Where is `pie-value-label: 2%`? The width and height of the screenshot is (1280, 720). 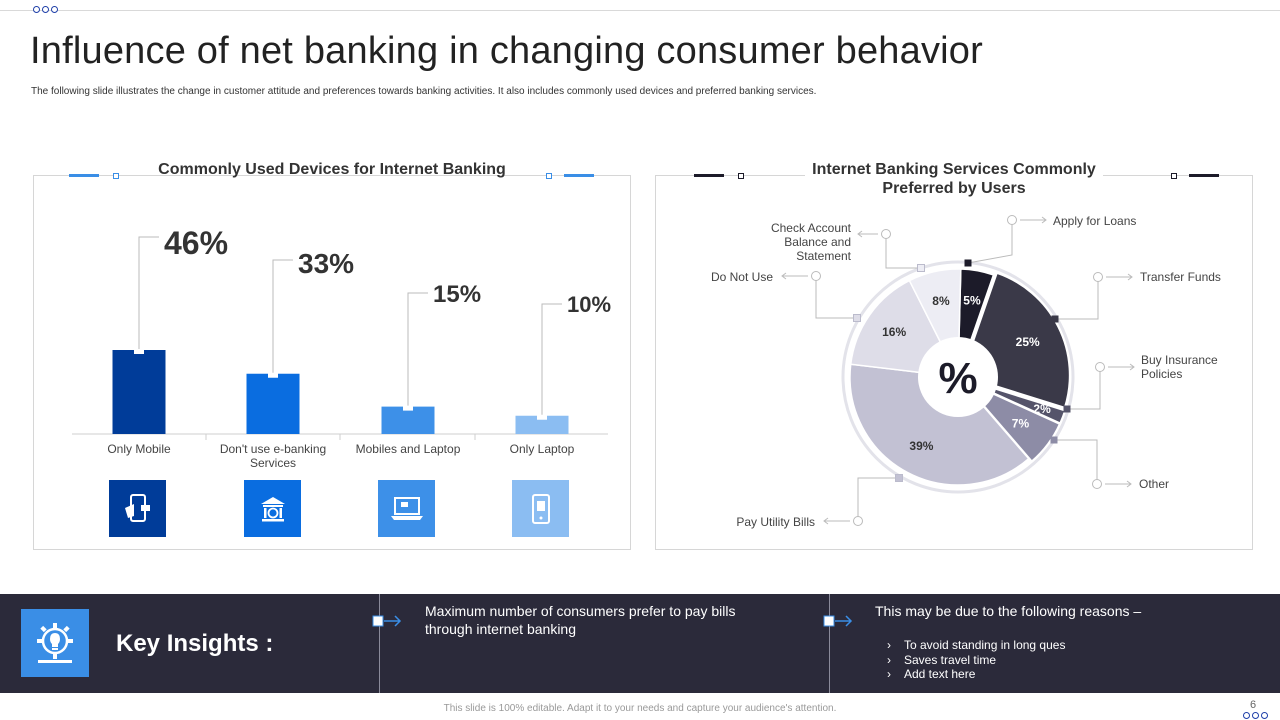 pie-value-label: 2% is located at coordinates (1042, 409).